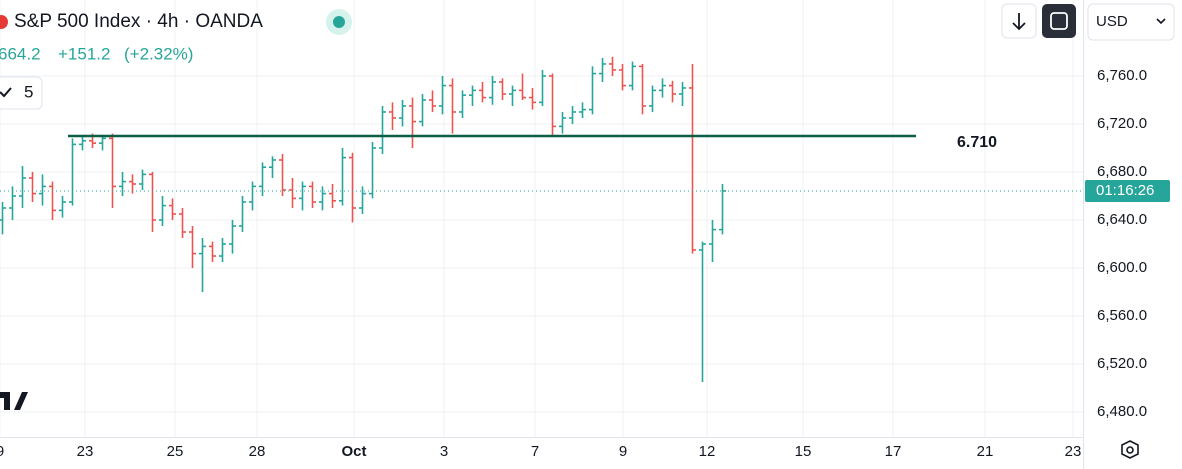  I want to click on x-tick-label: 7, so click(535, 451).